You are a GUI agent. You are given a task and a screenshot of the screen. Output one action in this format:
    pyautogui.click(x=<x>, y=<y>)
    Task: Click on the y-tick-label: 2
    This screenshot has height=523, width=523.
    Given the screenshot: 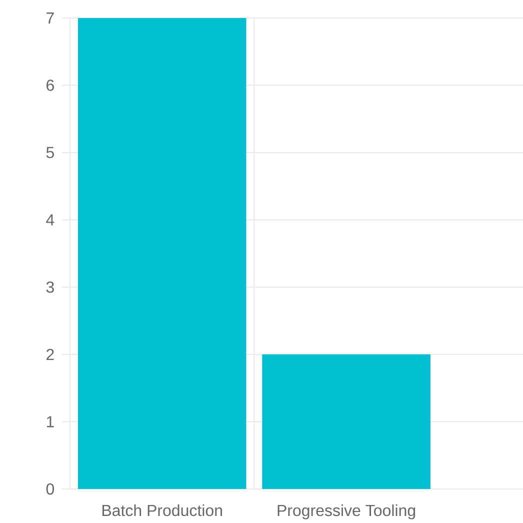 What is the action you would take?
    pyautogui.click(x=50, y=354)
    